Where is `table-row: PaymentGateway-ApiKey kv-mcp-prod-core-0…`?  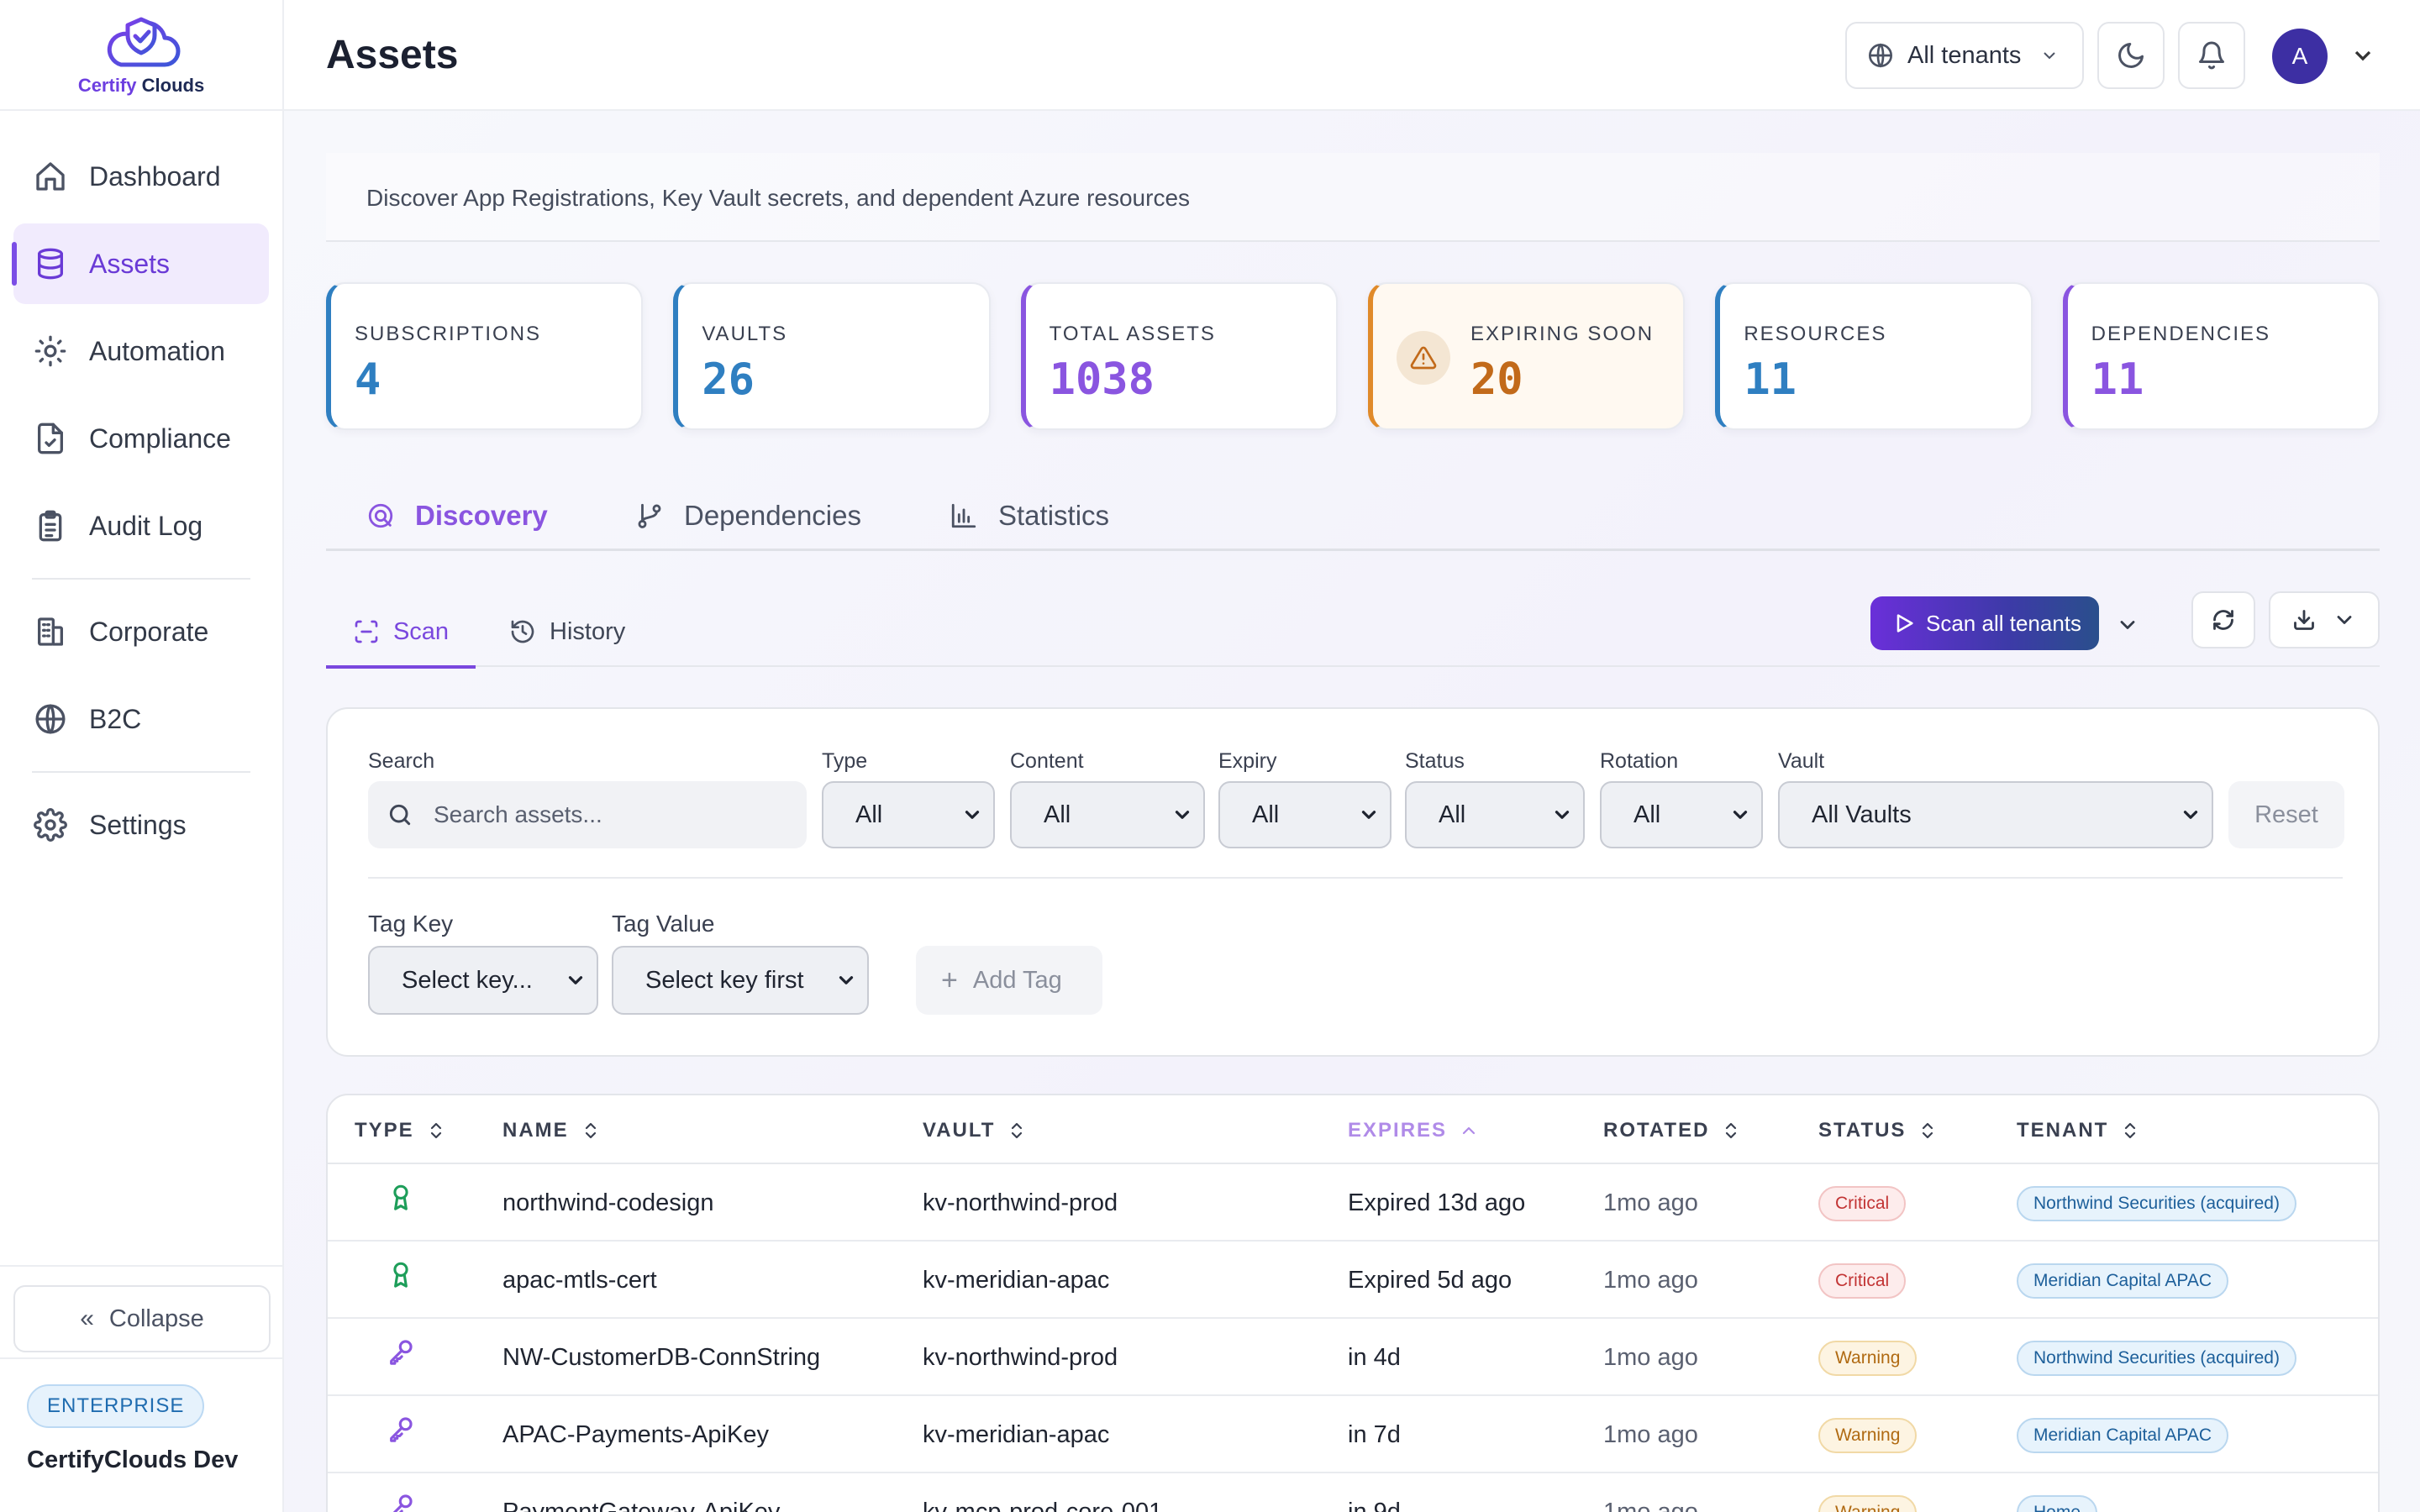 table-row: PaymentGateway-ApiKey kv-mcp-prod-core-0… is located at coordinates (1353, 1492).